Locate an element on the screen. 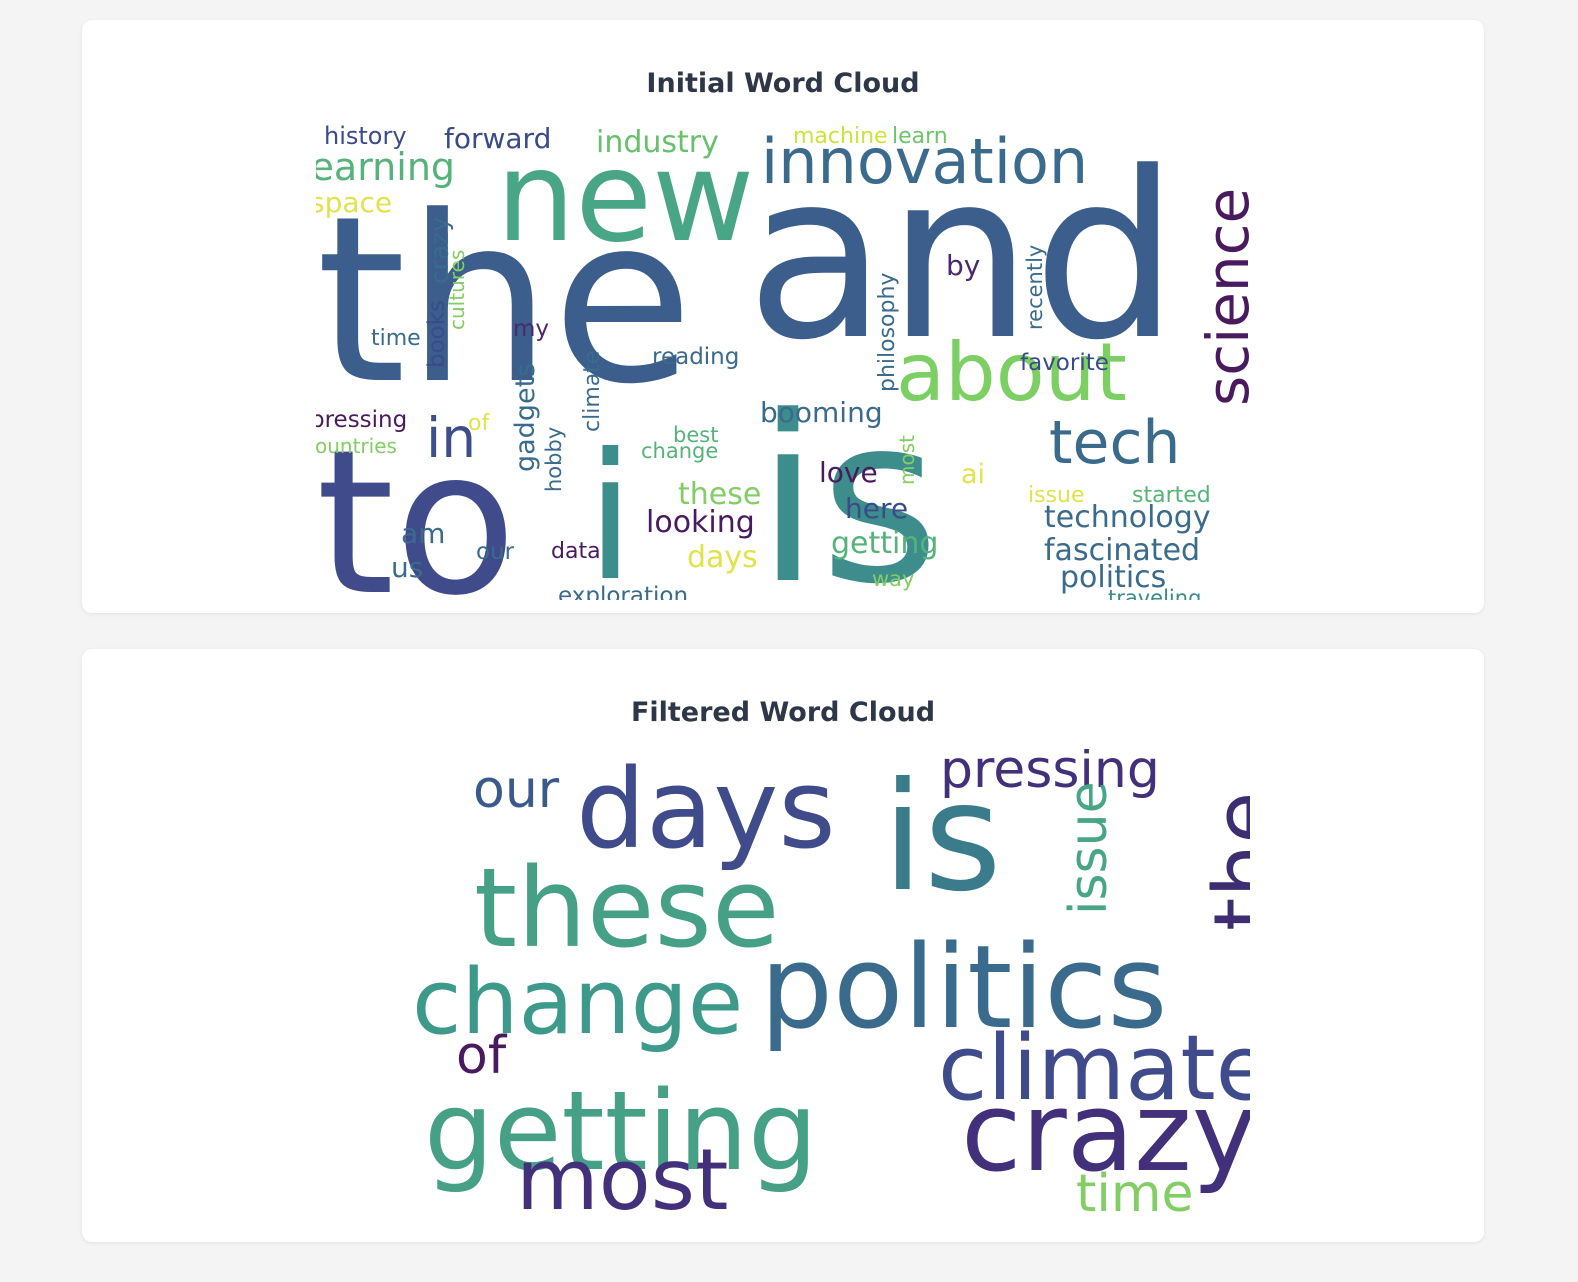  filtered-word-our: our is located at coordinates (516, 790).